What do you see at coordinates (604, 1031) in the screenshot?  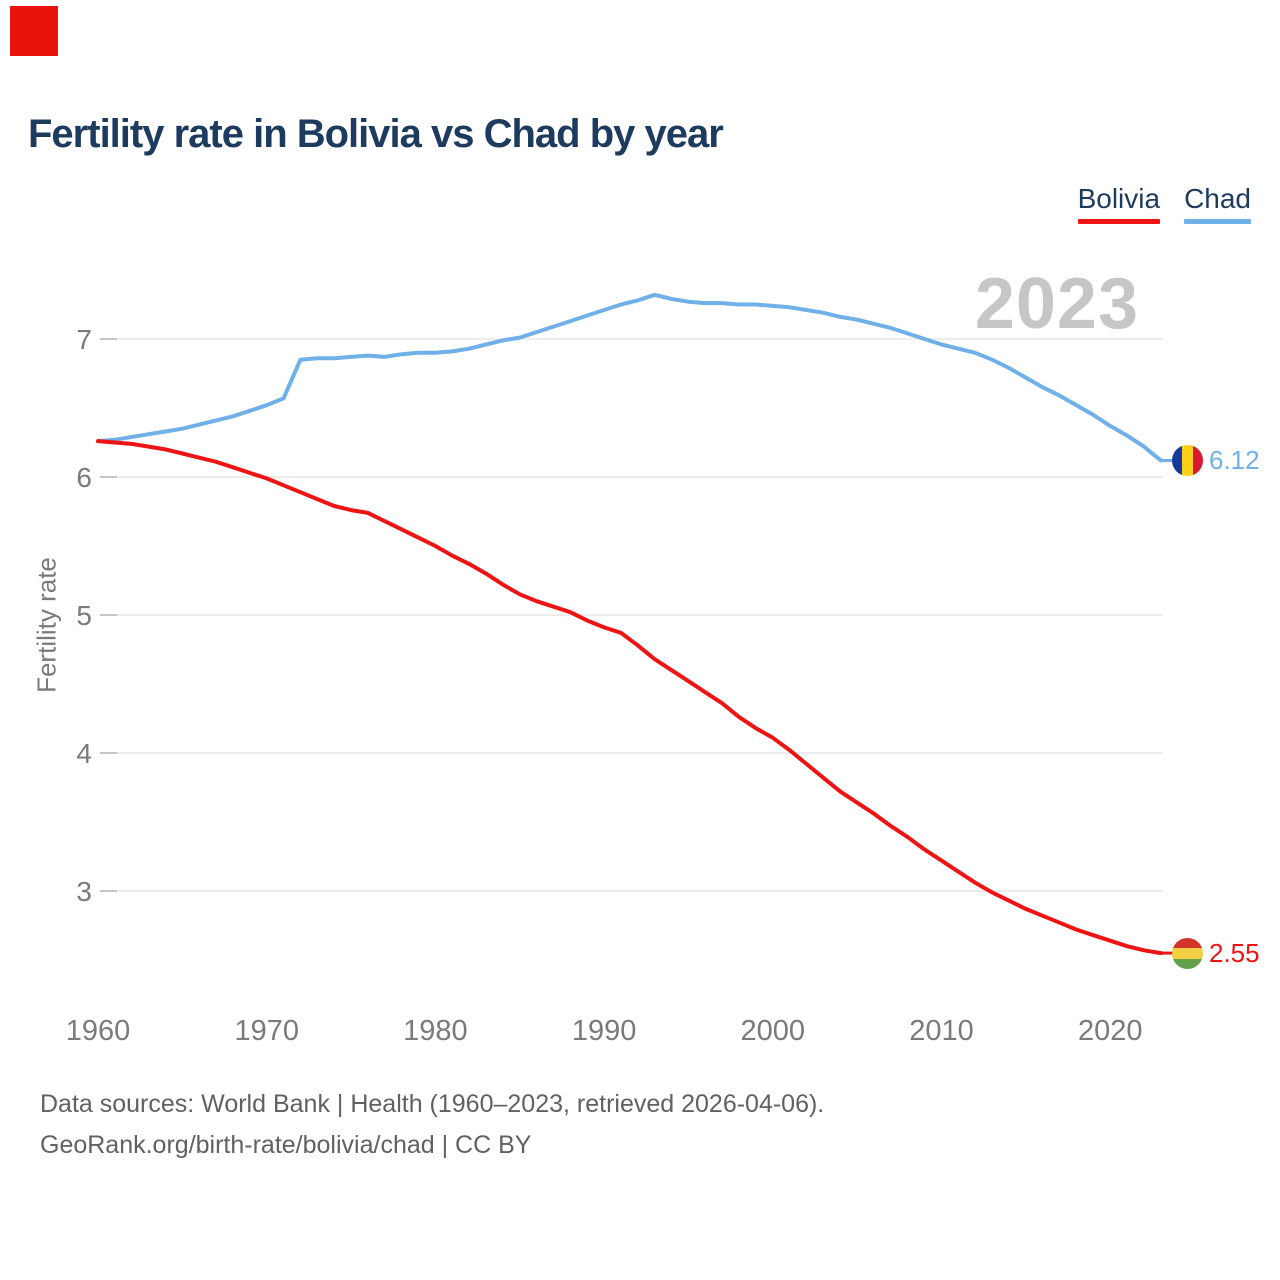 I see `x-tick-label: 1990` at bounding box center [604, 1031].